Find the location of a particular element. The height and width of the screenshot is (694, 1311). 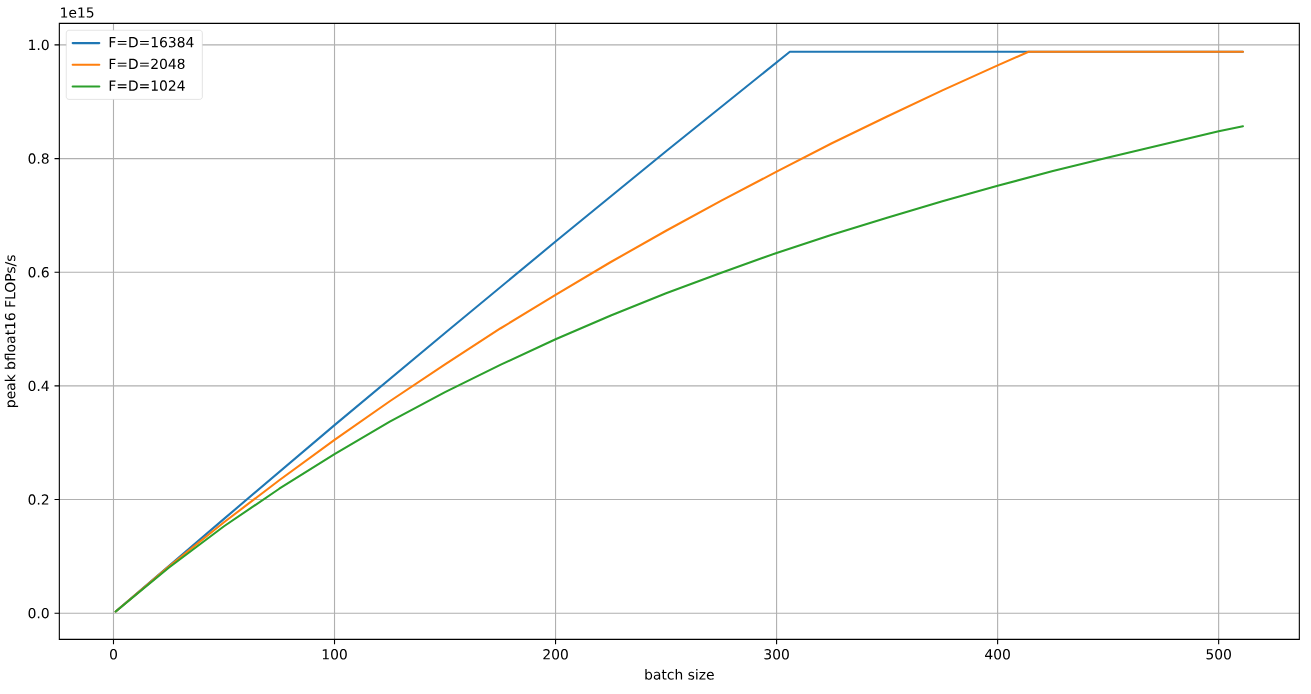

y-axis-title: peak bfloat16 FLOPs/s is located at coordinates (11, 331).